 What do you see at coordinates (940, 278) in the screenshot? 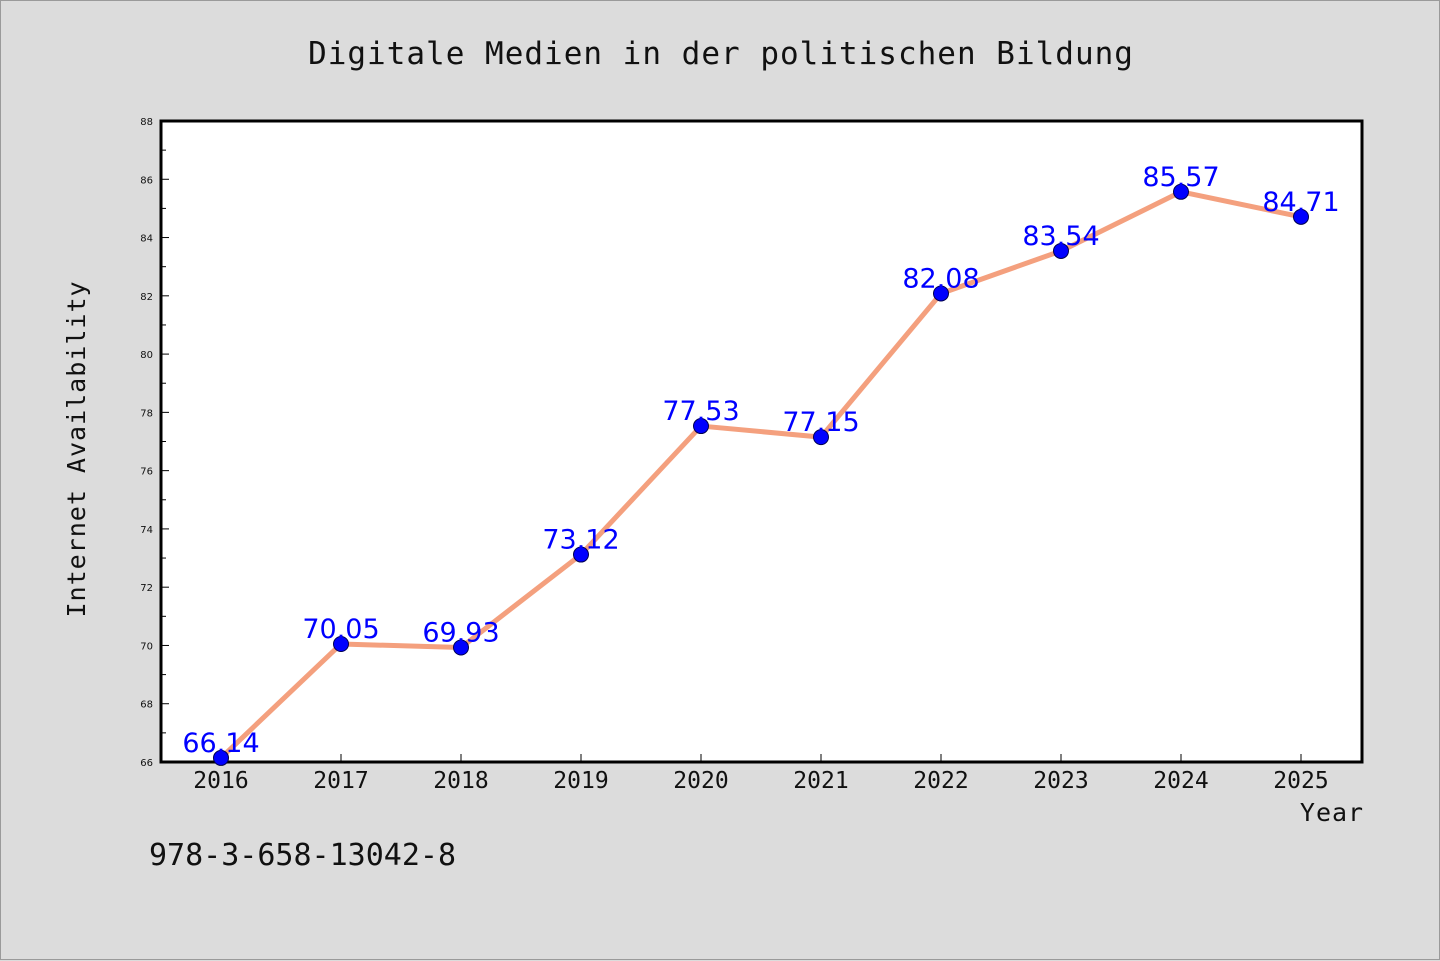
I see `data-label: 82.08` at bounding box center [940, 278].